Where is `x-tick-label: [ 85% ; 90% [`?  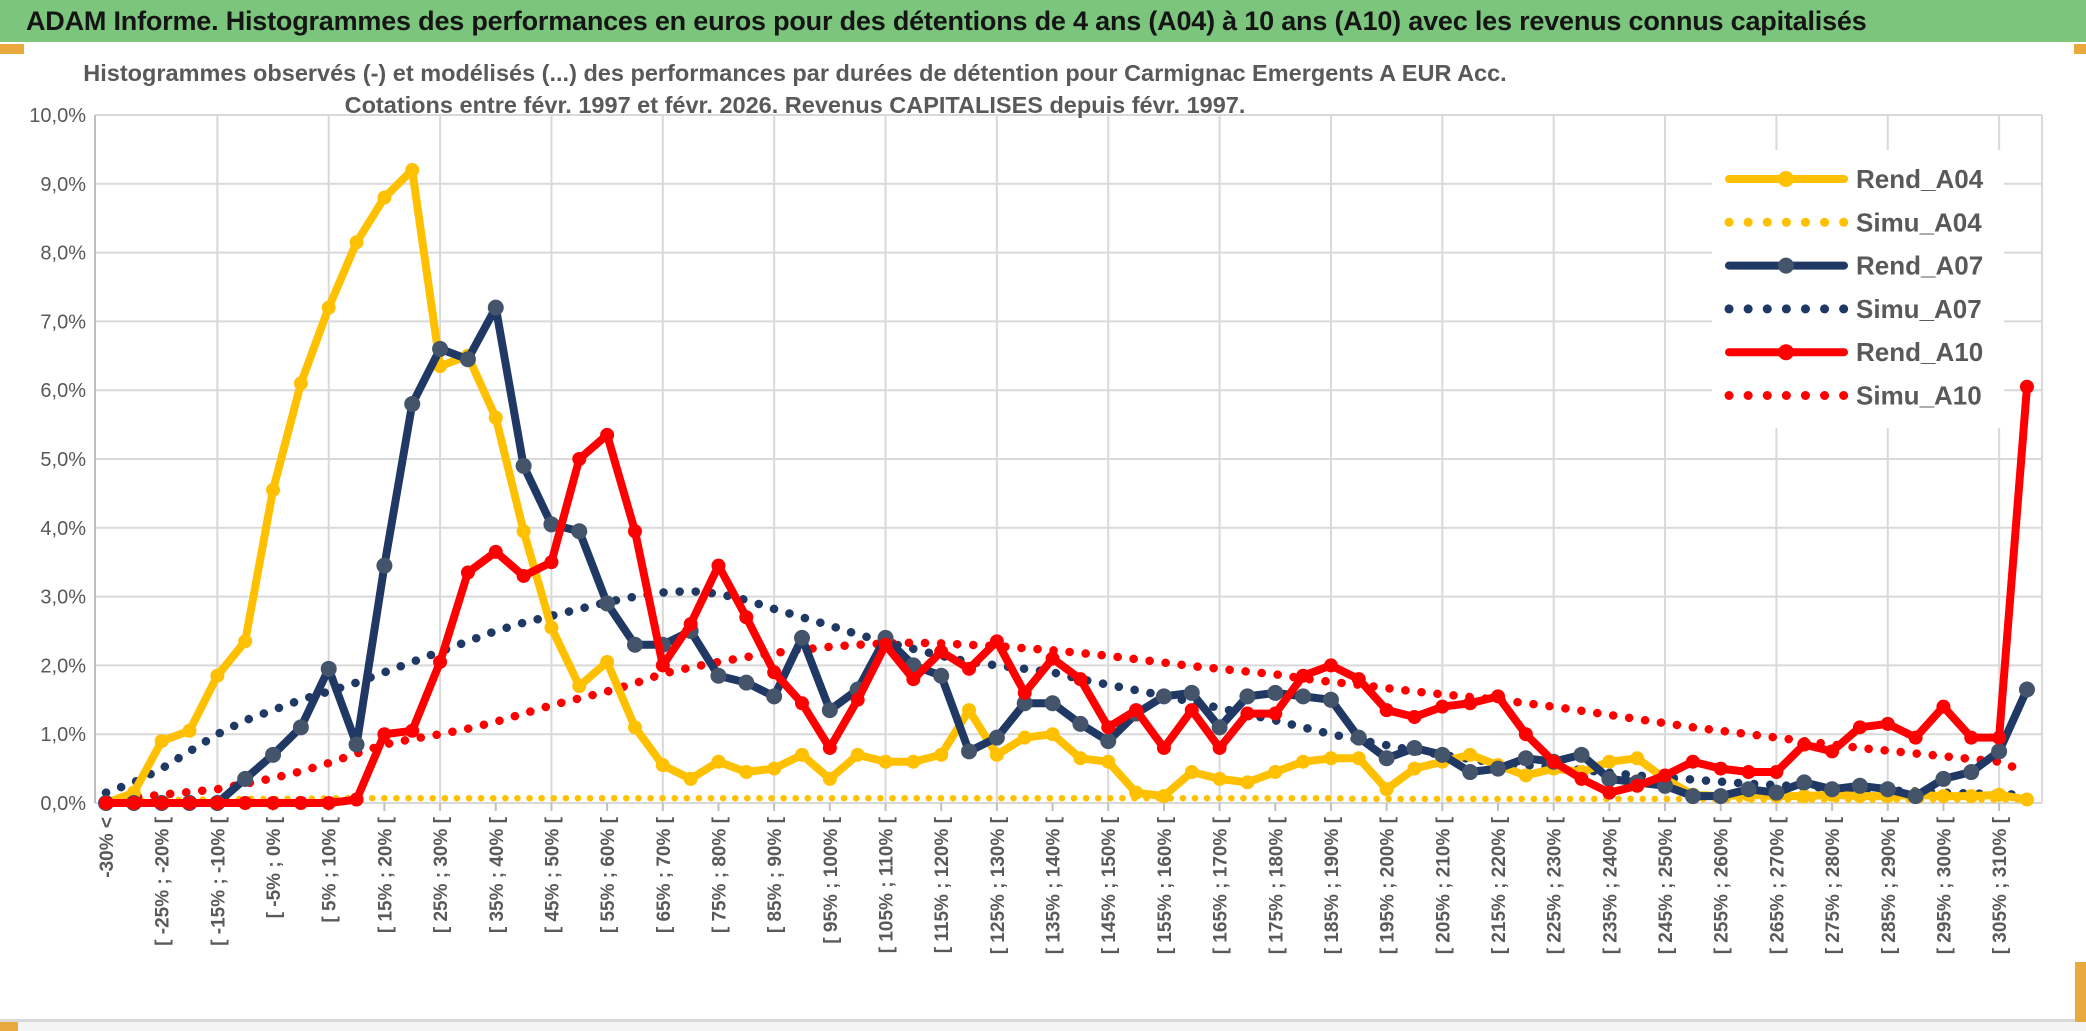 x-tick-label: [ 85% ; 90% [ is located at coordinates (775, 874).